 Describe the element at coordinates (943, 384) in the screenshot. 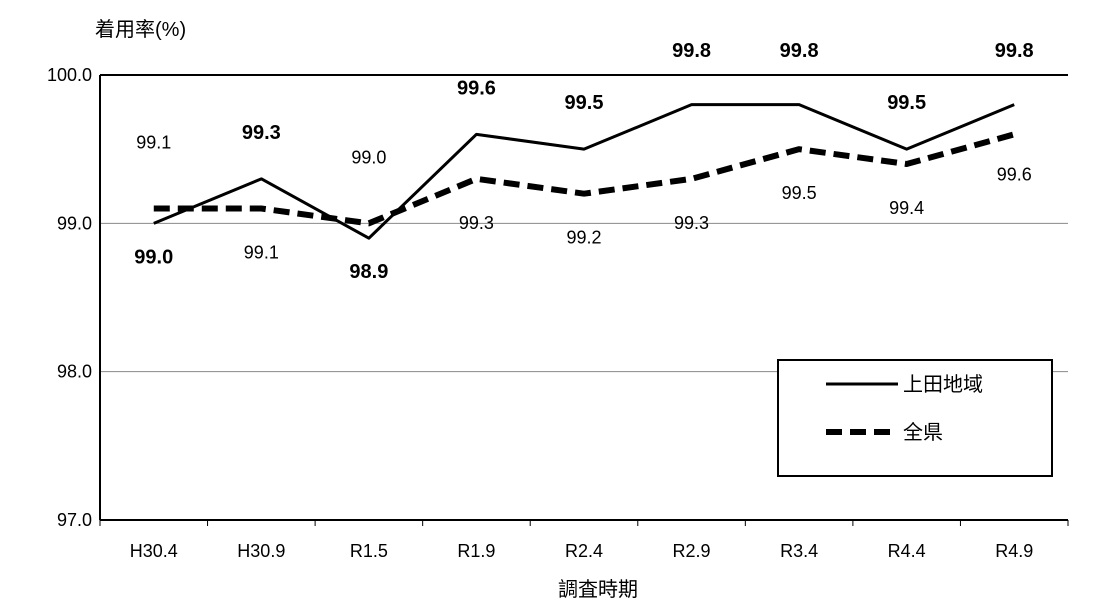

I see `legend-label-series-0: 上田地域` at that location.